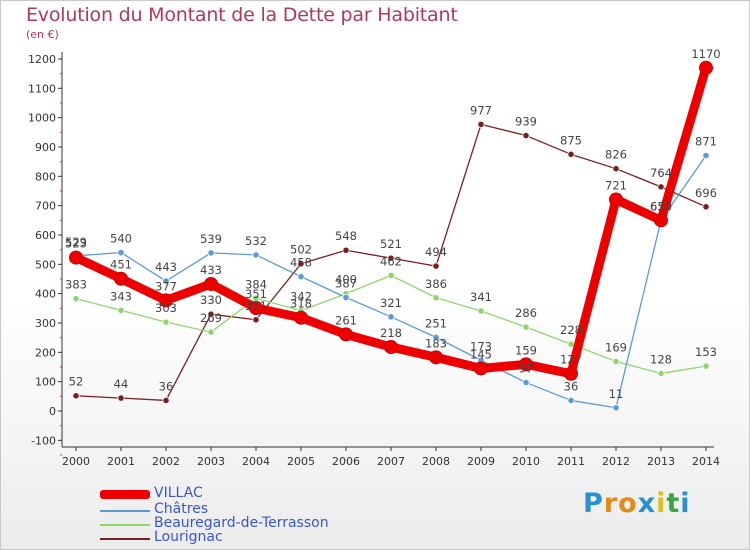 The width and height of the screenshot is (750, 550). What do you see at coordinates (661, 359) in the screenshot?
I see `data-label-beauregard-de-terrasson: 128` at bounding box center [661, 359].